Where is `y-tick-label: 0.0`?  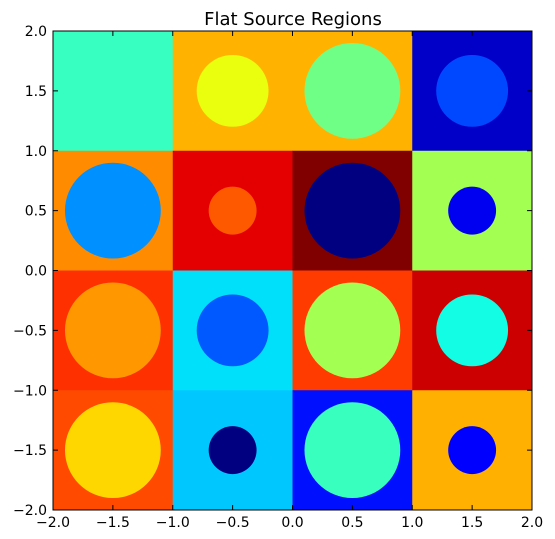 y-tick-label: 0.0 is located at coordinates (36, 272).